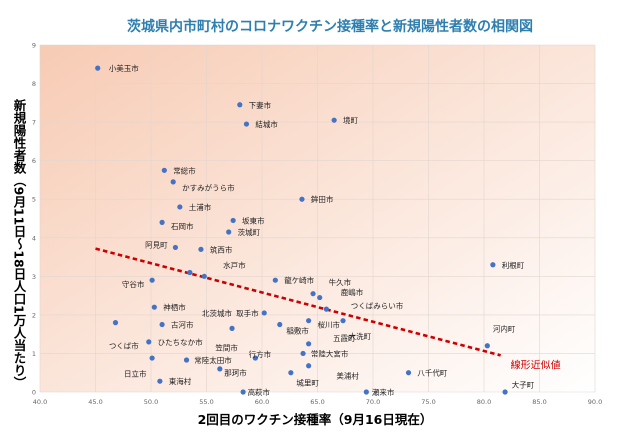 This screenshot has height=438, width=619. Describe the element at coordinates (34, 123) in the screenshot. I see `y-tick-label: 7` at that location.